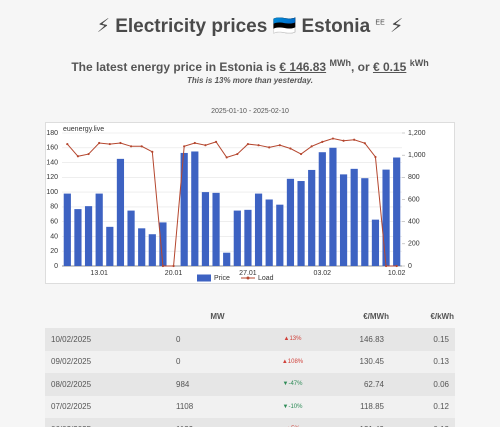 The height and width of the screenshot is (427, 500). Describe the element at coordinates (174, 273) in the screenshot. I see `x-tick-label: 20.01` at that location.